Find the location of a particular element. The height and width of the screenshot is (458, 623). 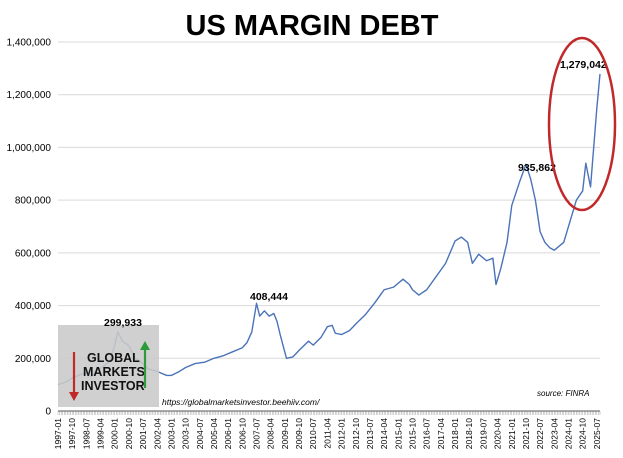

x-tick-label: 2003-01 is located at coordinates (171, 433).